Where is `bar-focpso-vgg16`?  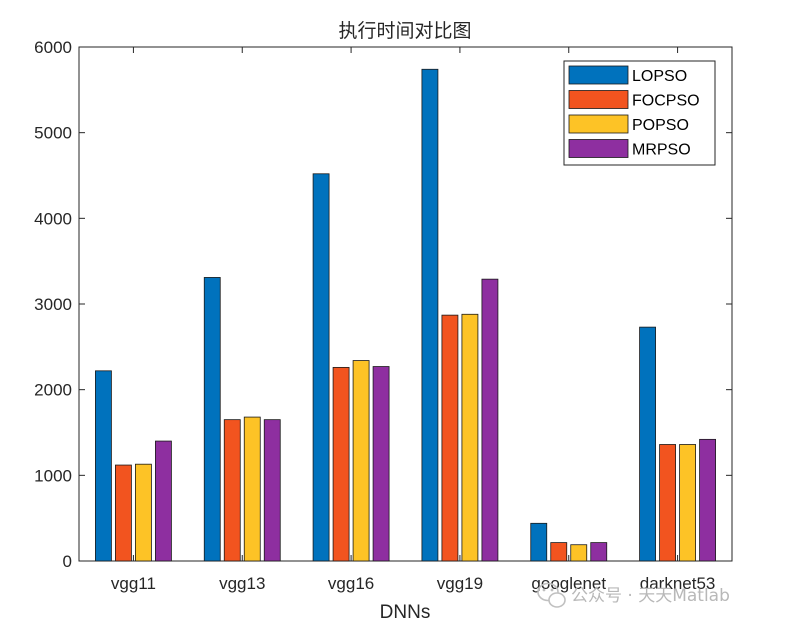
bar-focpso-vgg16 is located at coordinates (341, 464).